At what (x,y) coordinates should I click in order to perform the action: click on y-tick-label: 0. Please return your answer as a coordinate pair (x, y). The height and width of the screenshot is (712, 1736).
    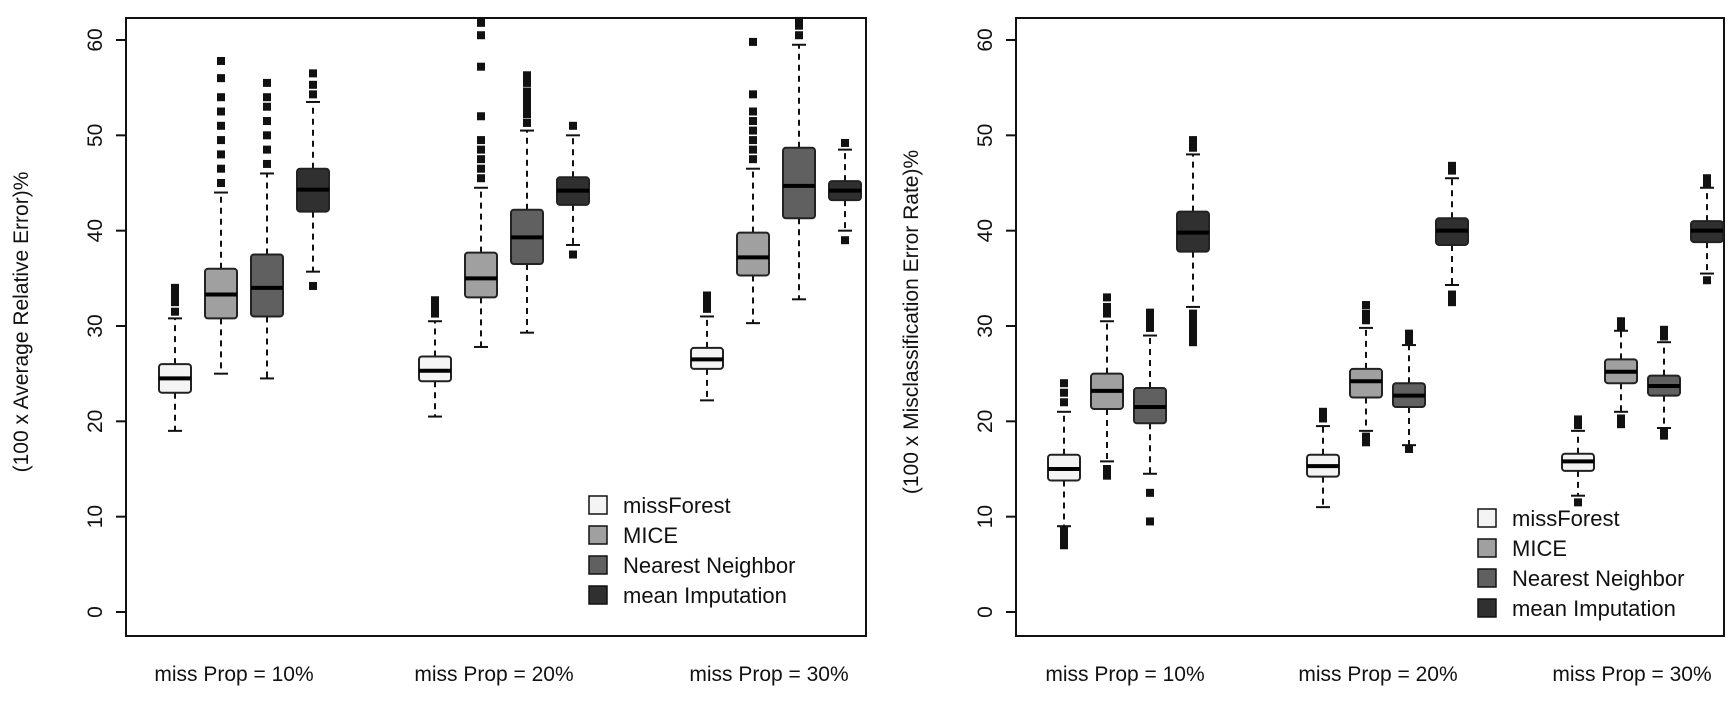
    Looking at the image, I should click on (95, 612).